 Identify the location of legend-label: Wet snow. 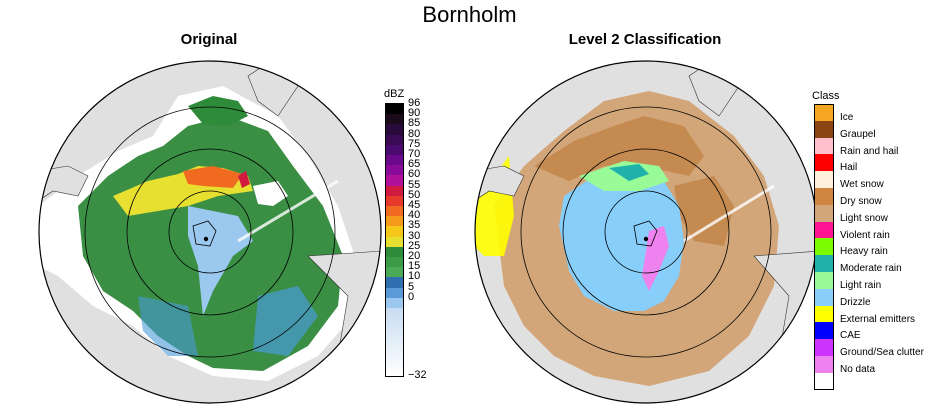
(862, 185).